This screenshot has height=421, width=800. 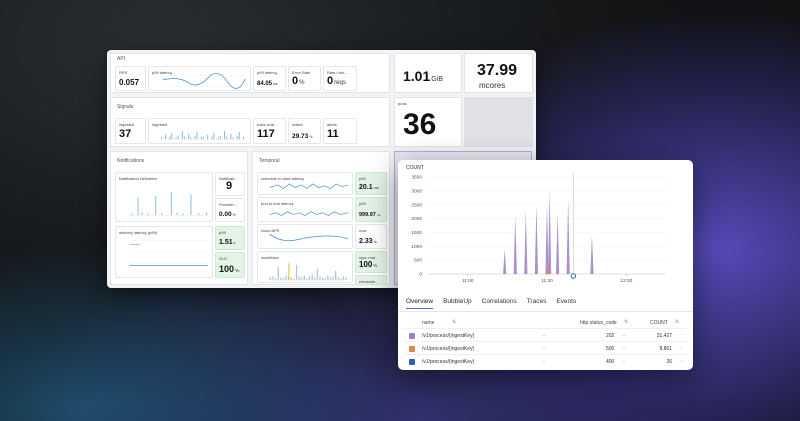 What do you see at coordinates (340, 131) in the screenshot?
I see `alerts-card: alerts 11` at bounding box center [340, 131].